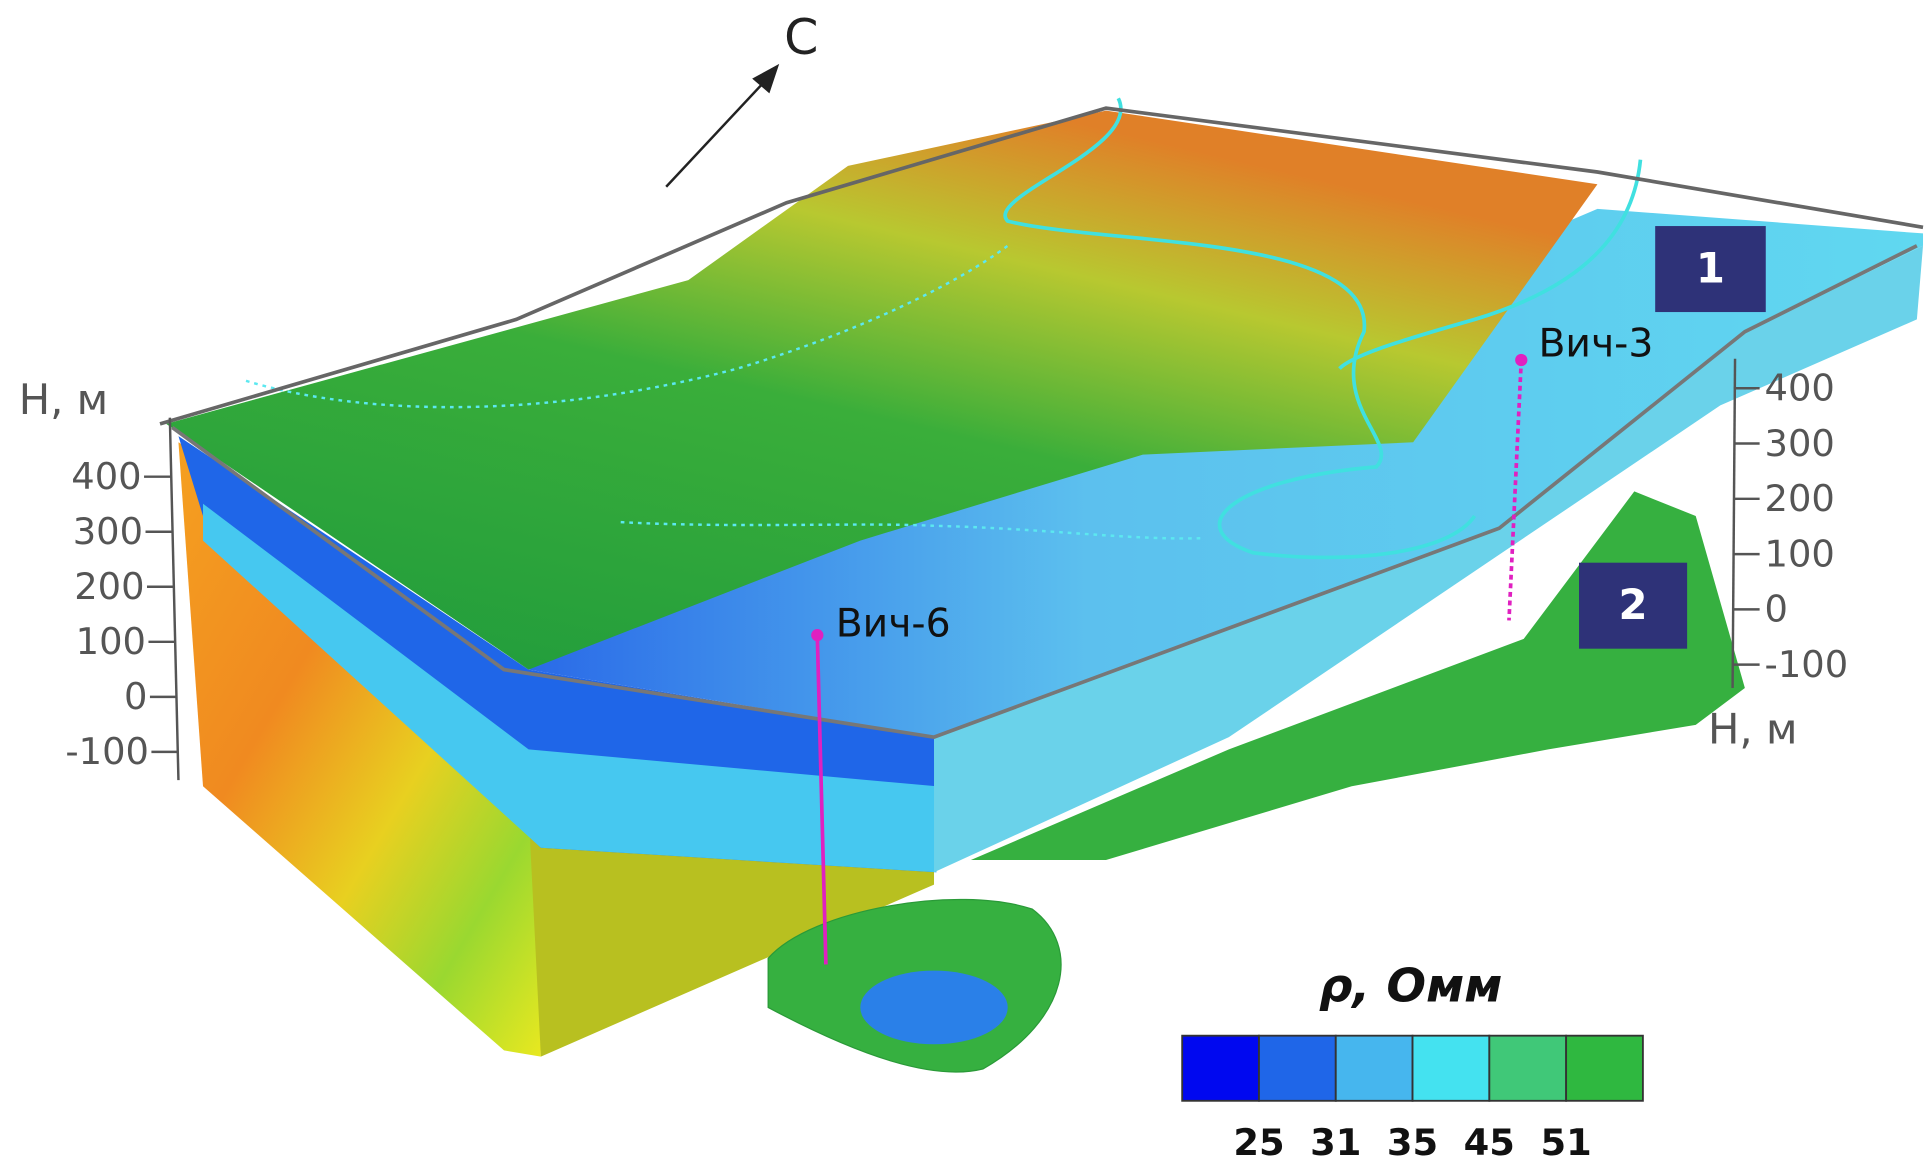  Describe the element at coordinates (731, 933) in the screenshot. I see `front-hatch` at that location.